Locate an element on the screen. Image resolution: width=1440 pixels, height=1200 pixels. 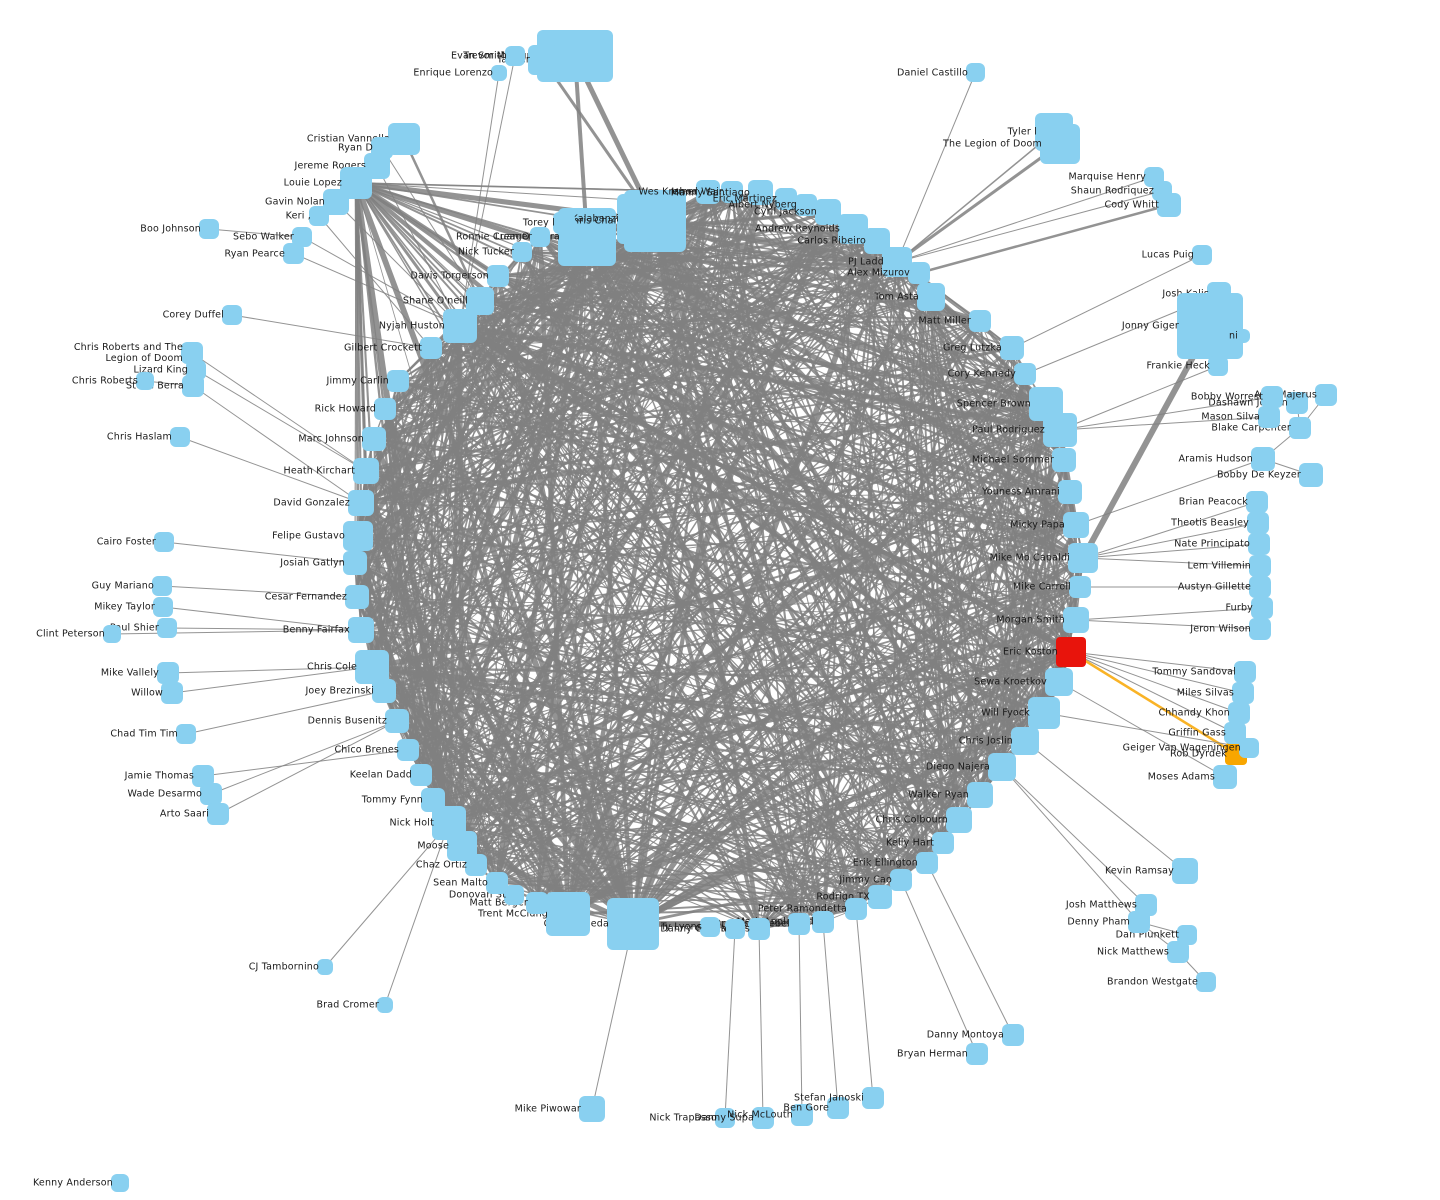
graph-node-pj-ladd is located at coordinates (897, 262).